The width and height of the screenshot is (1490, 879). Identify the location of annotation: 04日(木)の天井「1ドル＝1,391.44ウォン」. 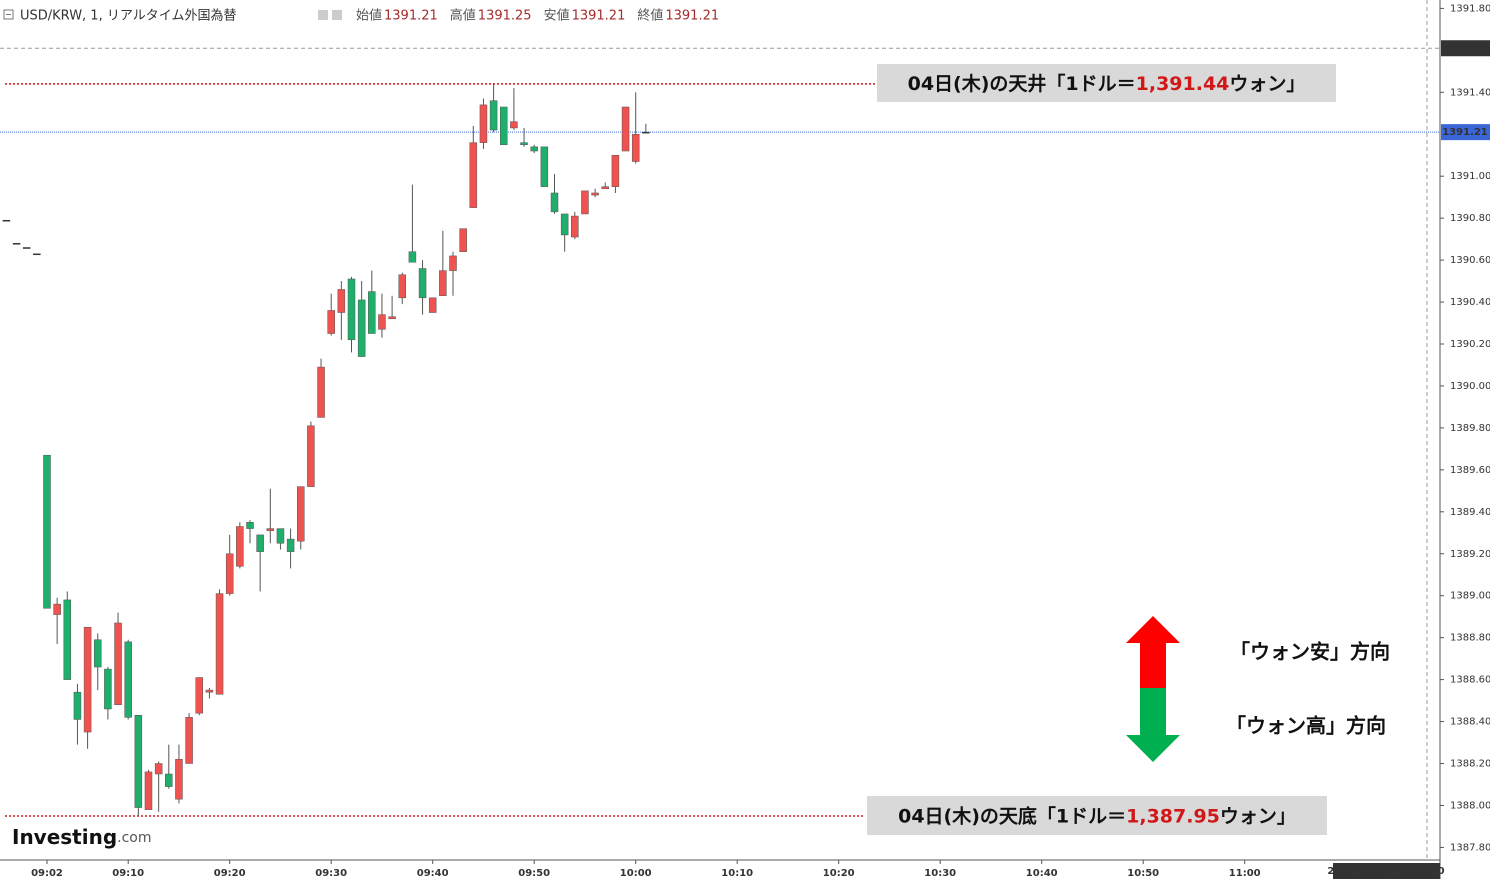
(1107, 83).